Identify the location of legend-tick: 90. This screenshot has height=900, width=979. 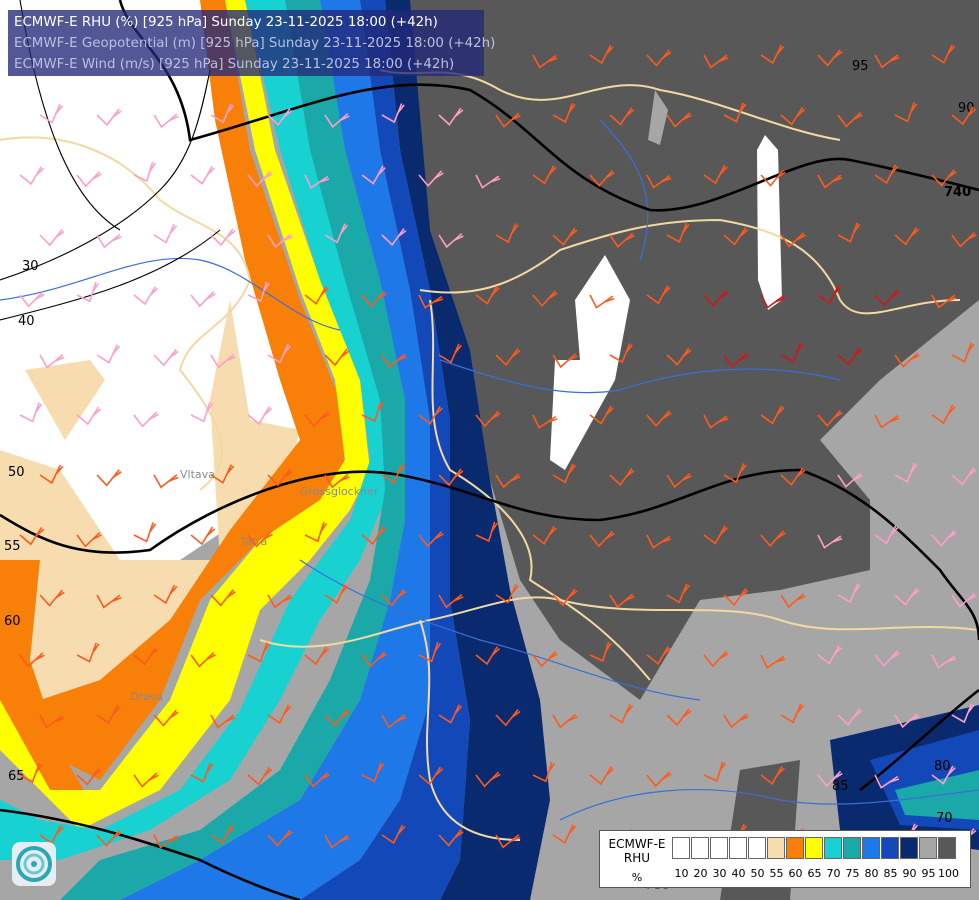
(909, 873).